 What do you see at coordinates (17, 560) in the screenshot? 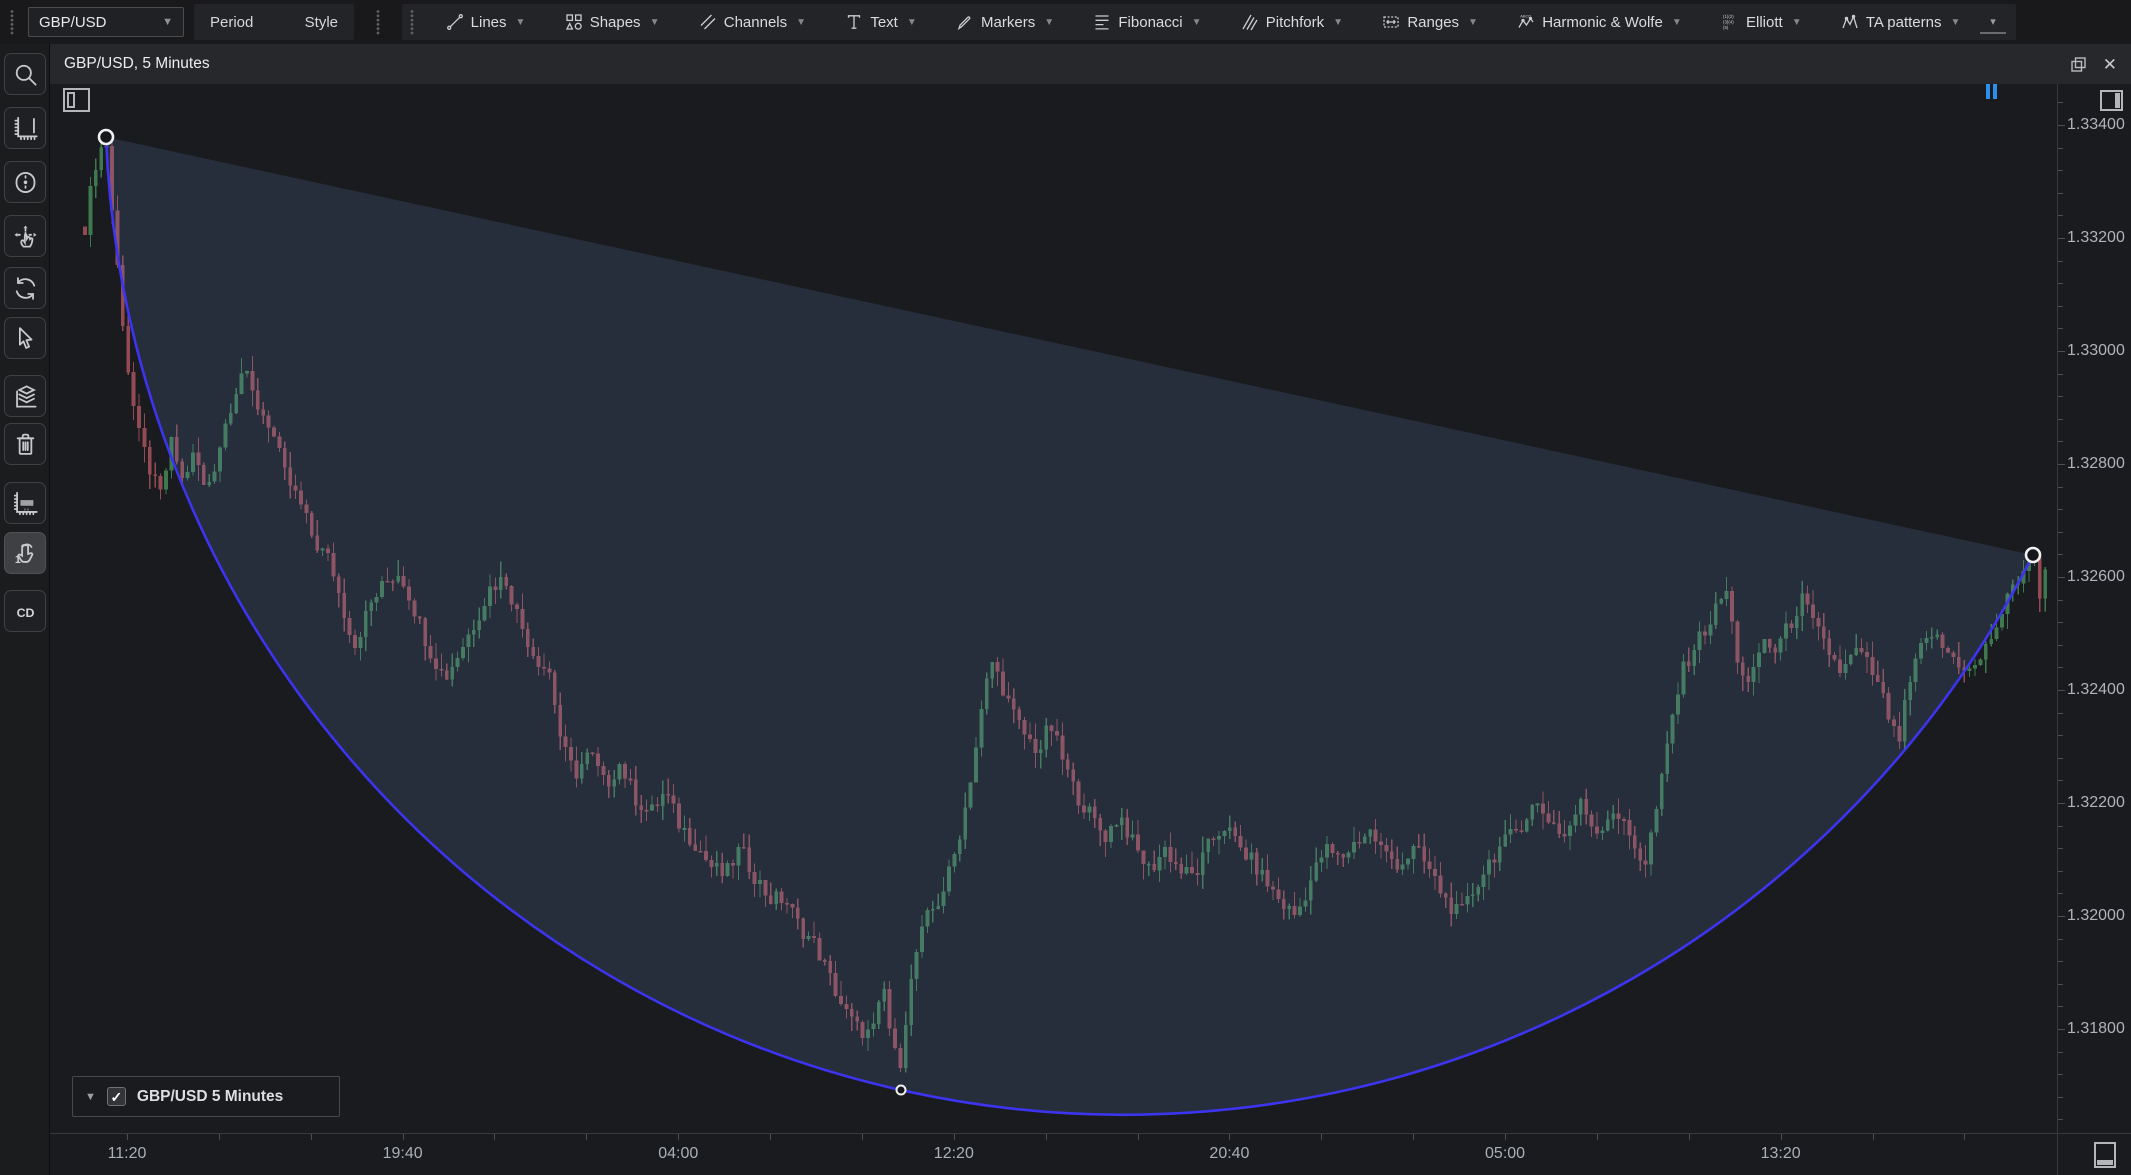
I see `svg-text: 1` at bounding box center [17, 560].